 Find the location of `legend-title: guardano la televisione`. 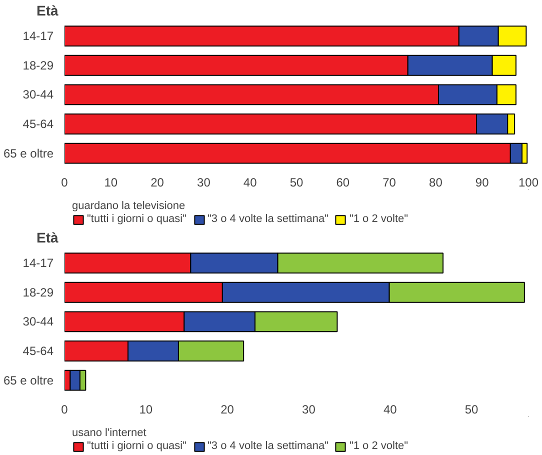

legend-title: guardano la televisione is located at coordinates (129, 206).